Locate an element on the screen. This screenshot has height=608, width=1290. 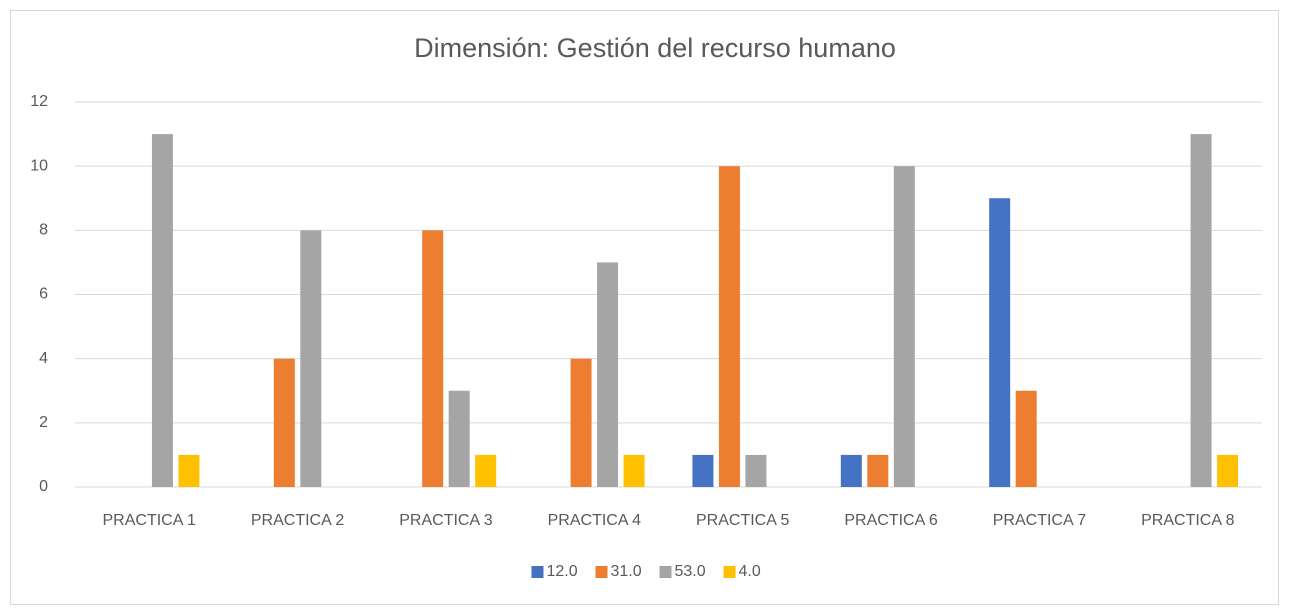
x-tick-label: PRACTICA 6 is located at coordinates (890, 520).